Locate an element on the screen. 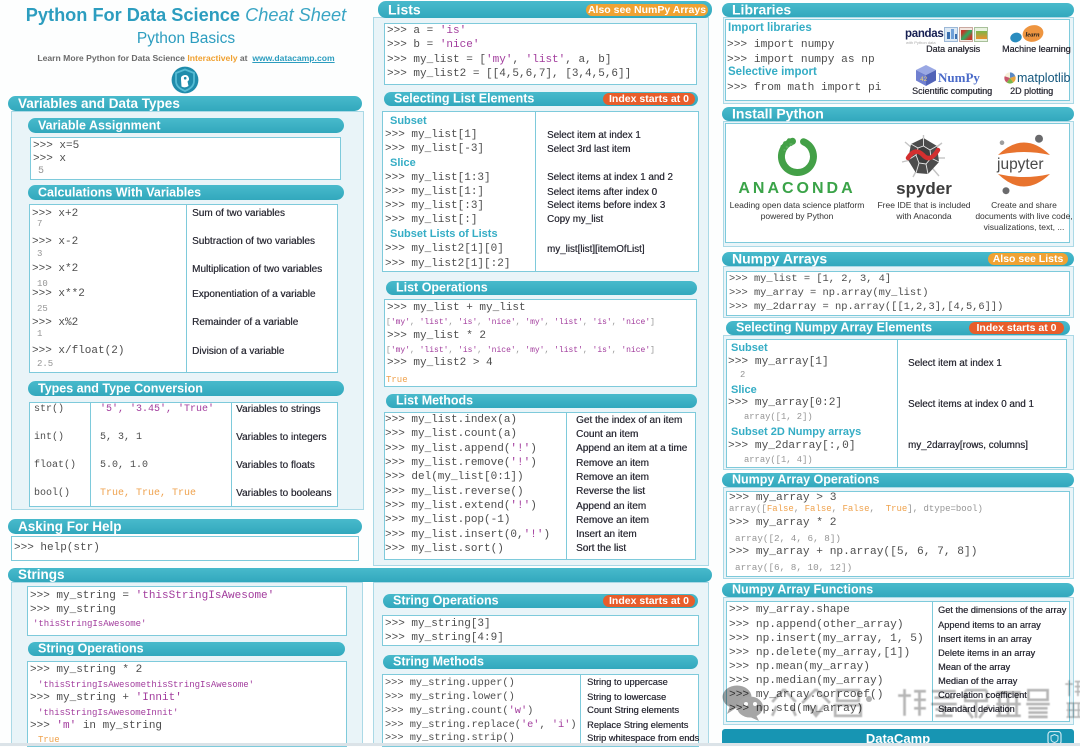 The height and width of the screenshot is (747, 1080). svg-text: learn is located at coordinates (1033, 35).